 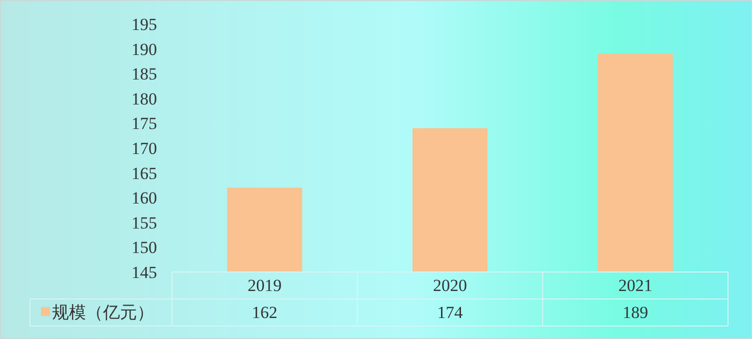 I want to click on y-tick-label: 175, so click(x=144, y=124).